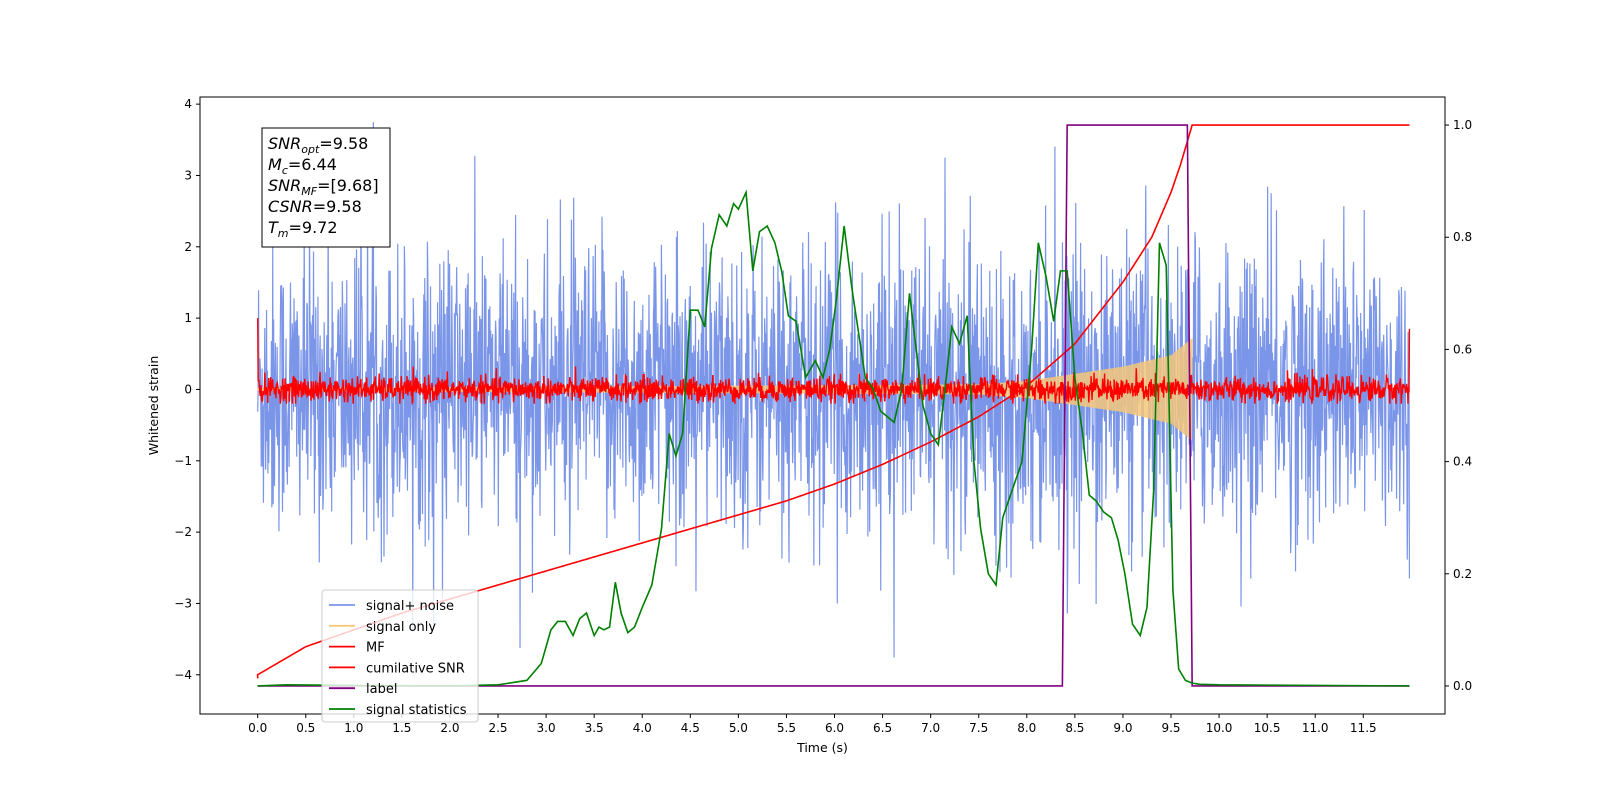  Describe the element at coordinates (1267, 728) in the screenshot. I see `x-tick-label: 10.5` at that location.